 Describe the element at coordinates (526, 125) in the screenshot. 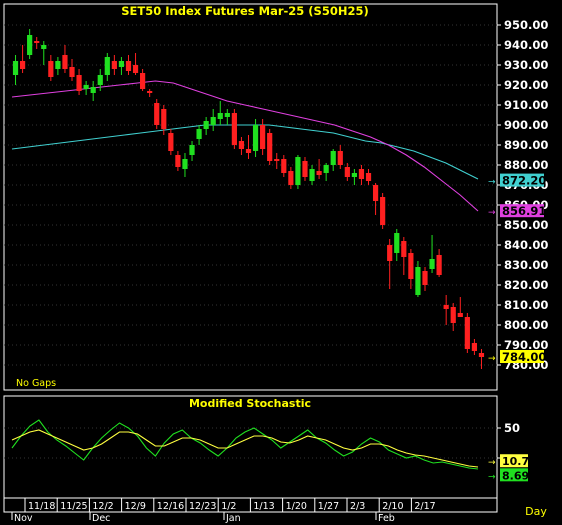

I see `price-tick-label: 900.00` at that location.